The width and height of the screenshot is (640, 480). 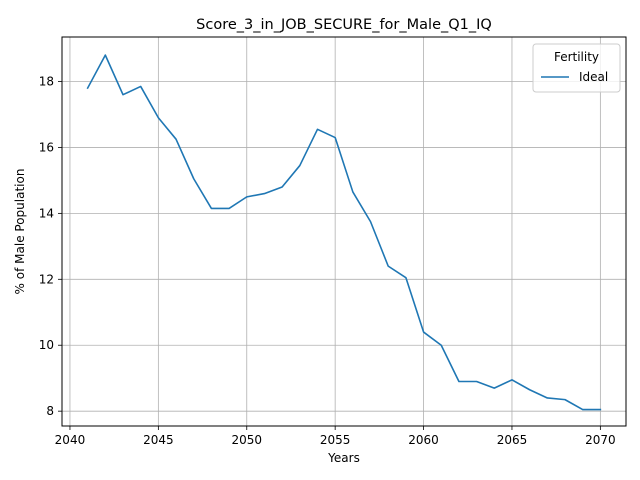 I want to click on legend-box, so click(x=576, y=68).